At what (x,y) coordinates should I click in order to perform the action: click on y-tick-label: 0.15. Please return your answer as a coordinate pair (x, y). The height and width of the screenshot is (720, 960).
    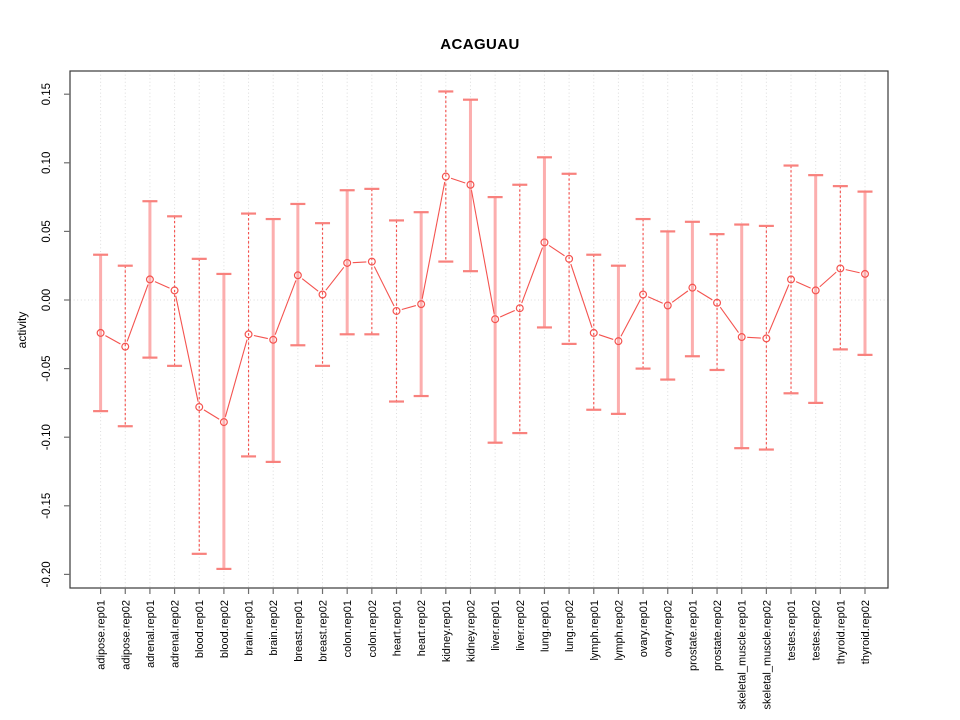
    Looking at the image, I should click on (47, 94).